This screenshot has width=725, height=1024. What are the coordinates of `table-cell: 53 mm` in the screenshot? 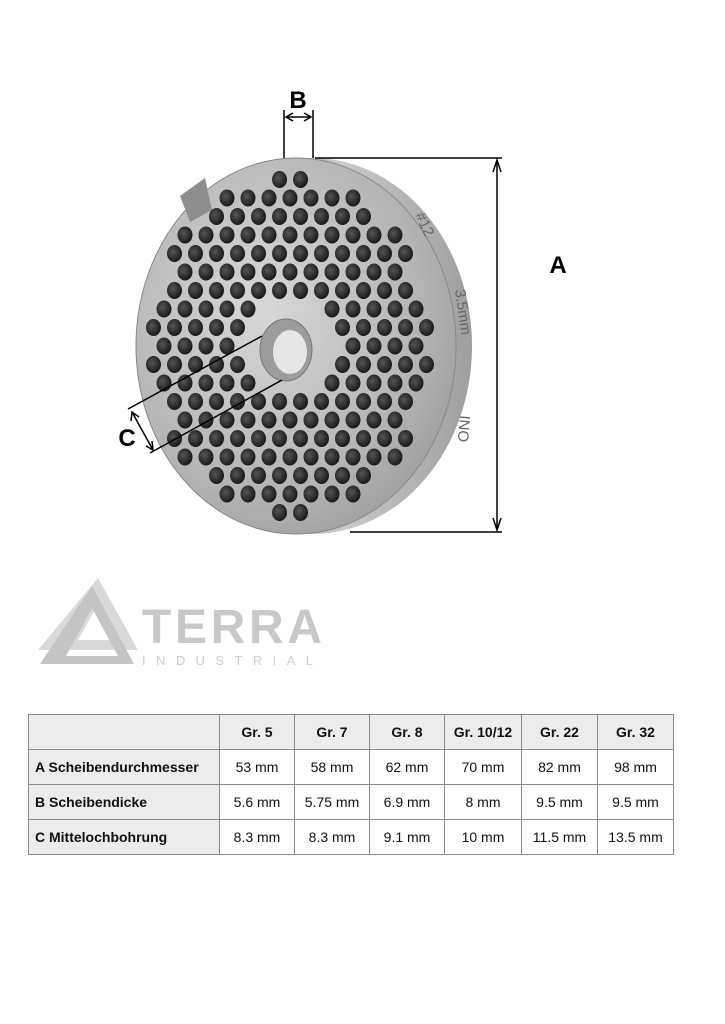 It's located at (257, 767).